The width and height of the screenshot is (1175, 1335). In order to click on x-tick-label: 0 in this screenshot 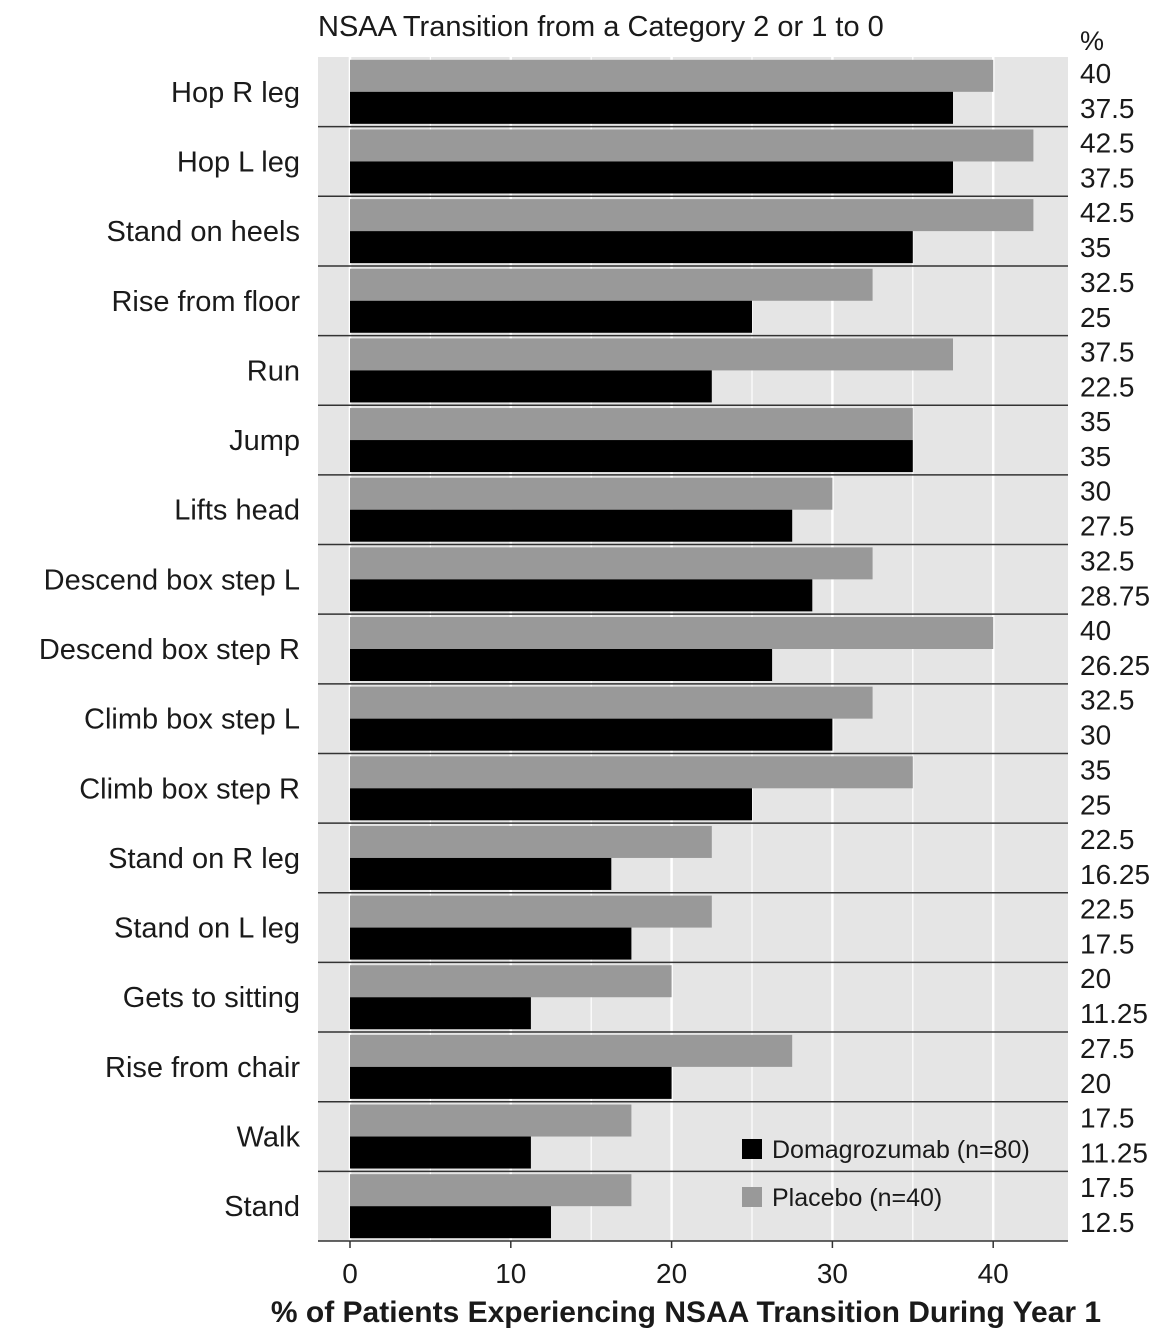, I will do `click(350, 1273)`.